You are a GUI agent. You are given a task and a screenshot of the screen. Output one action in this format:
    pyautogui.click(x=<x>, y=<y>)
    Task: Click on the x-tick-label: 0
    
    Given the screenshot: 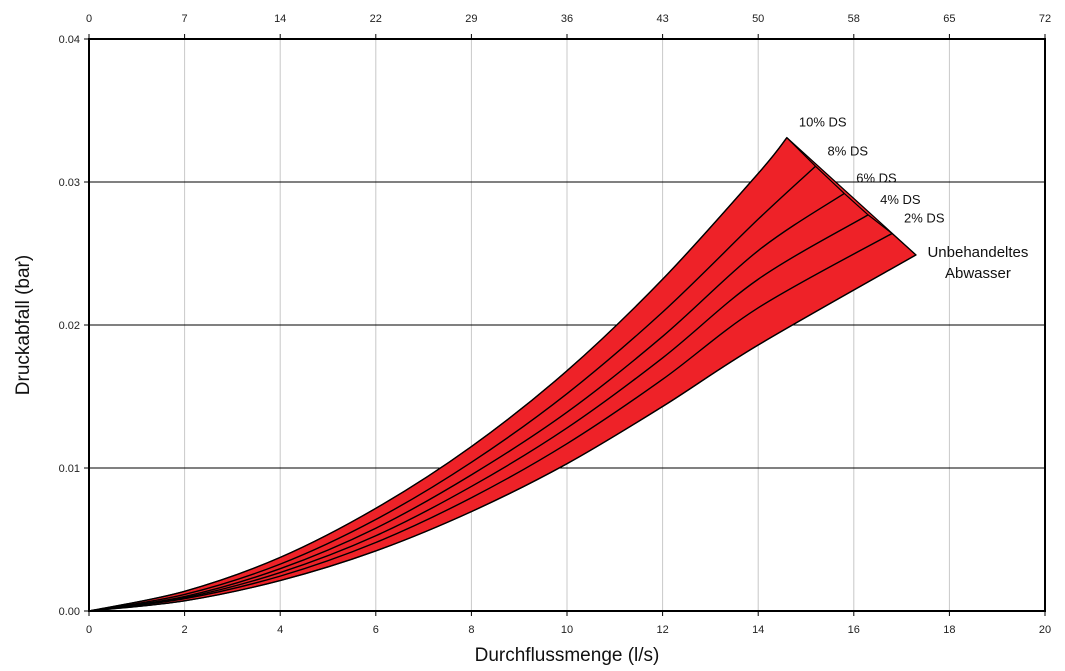 What is the action you would take?
    pyautogui.click(x=89, y=630)
    